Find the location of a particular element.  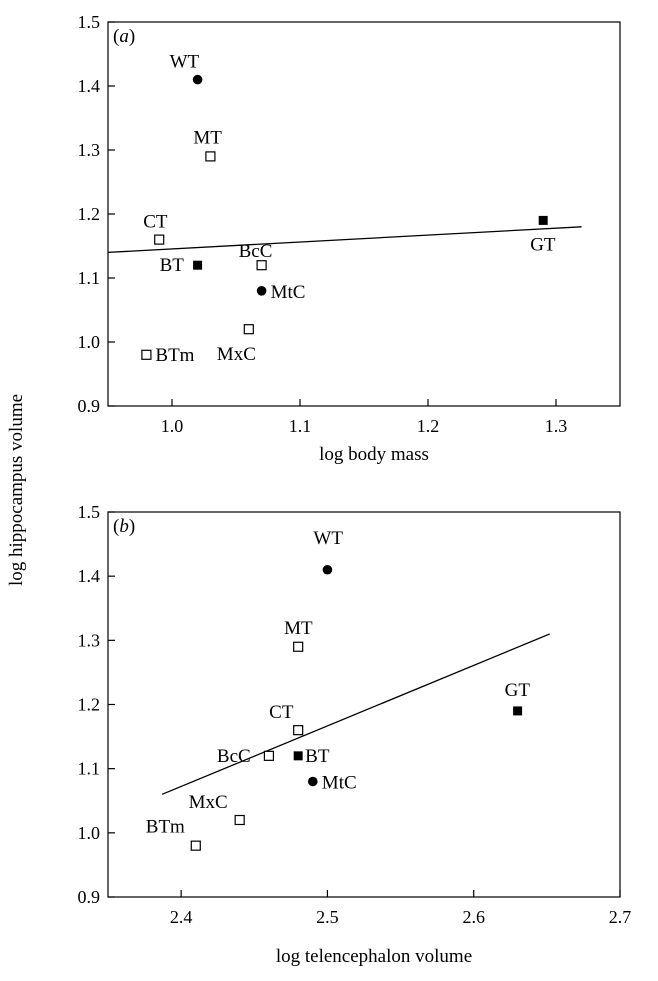

x-tick-label: 2.5 is located at coordinates (327, 917).